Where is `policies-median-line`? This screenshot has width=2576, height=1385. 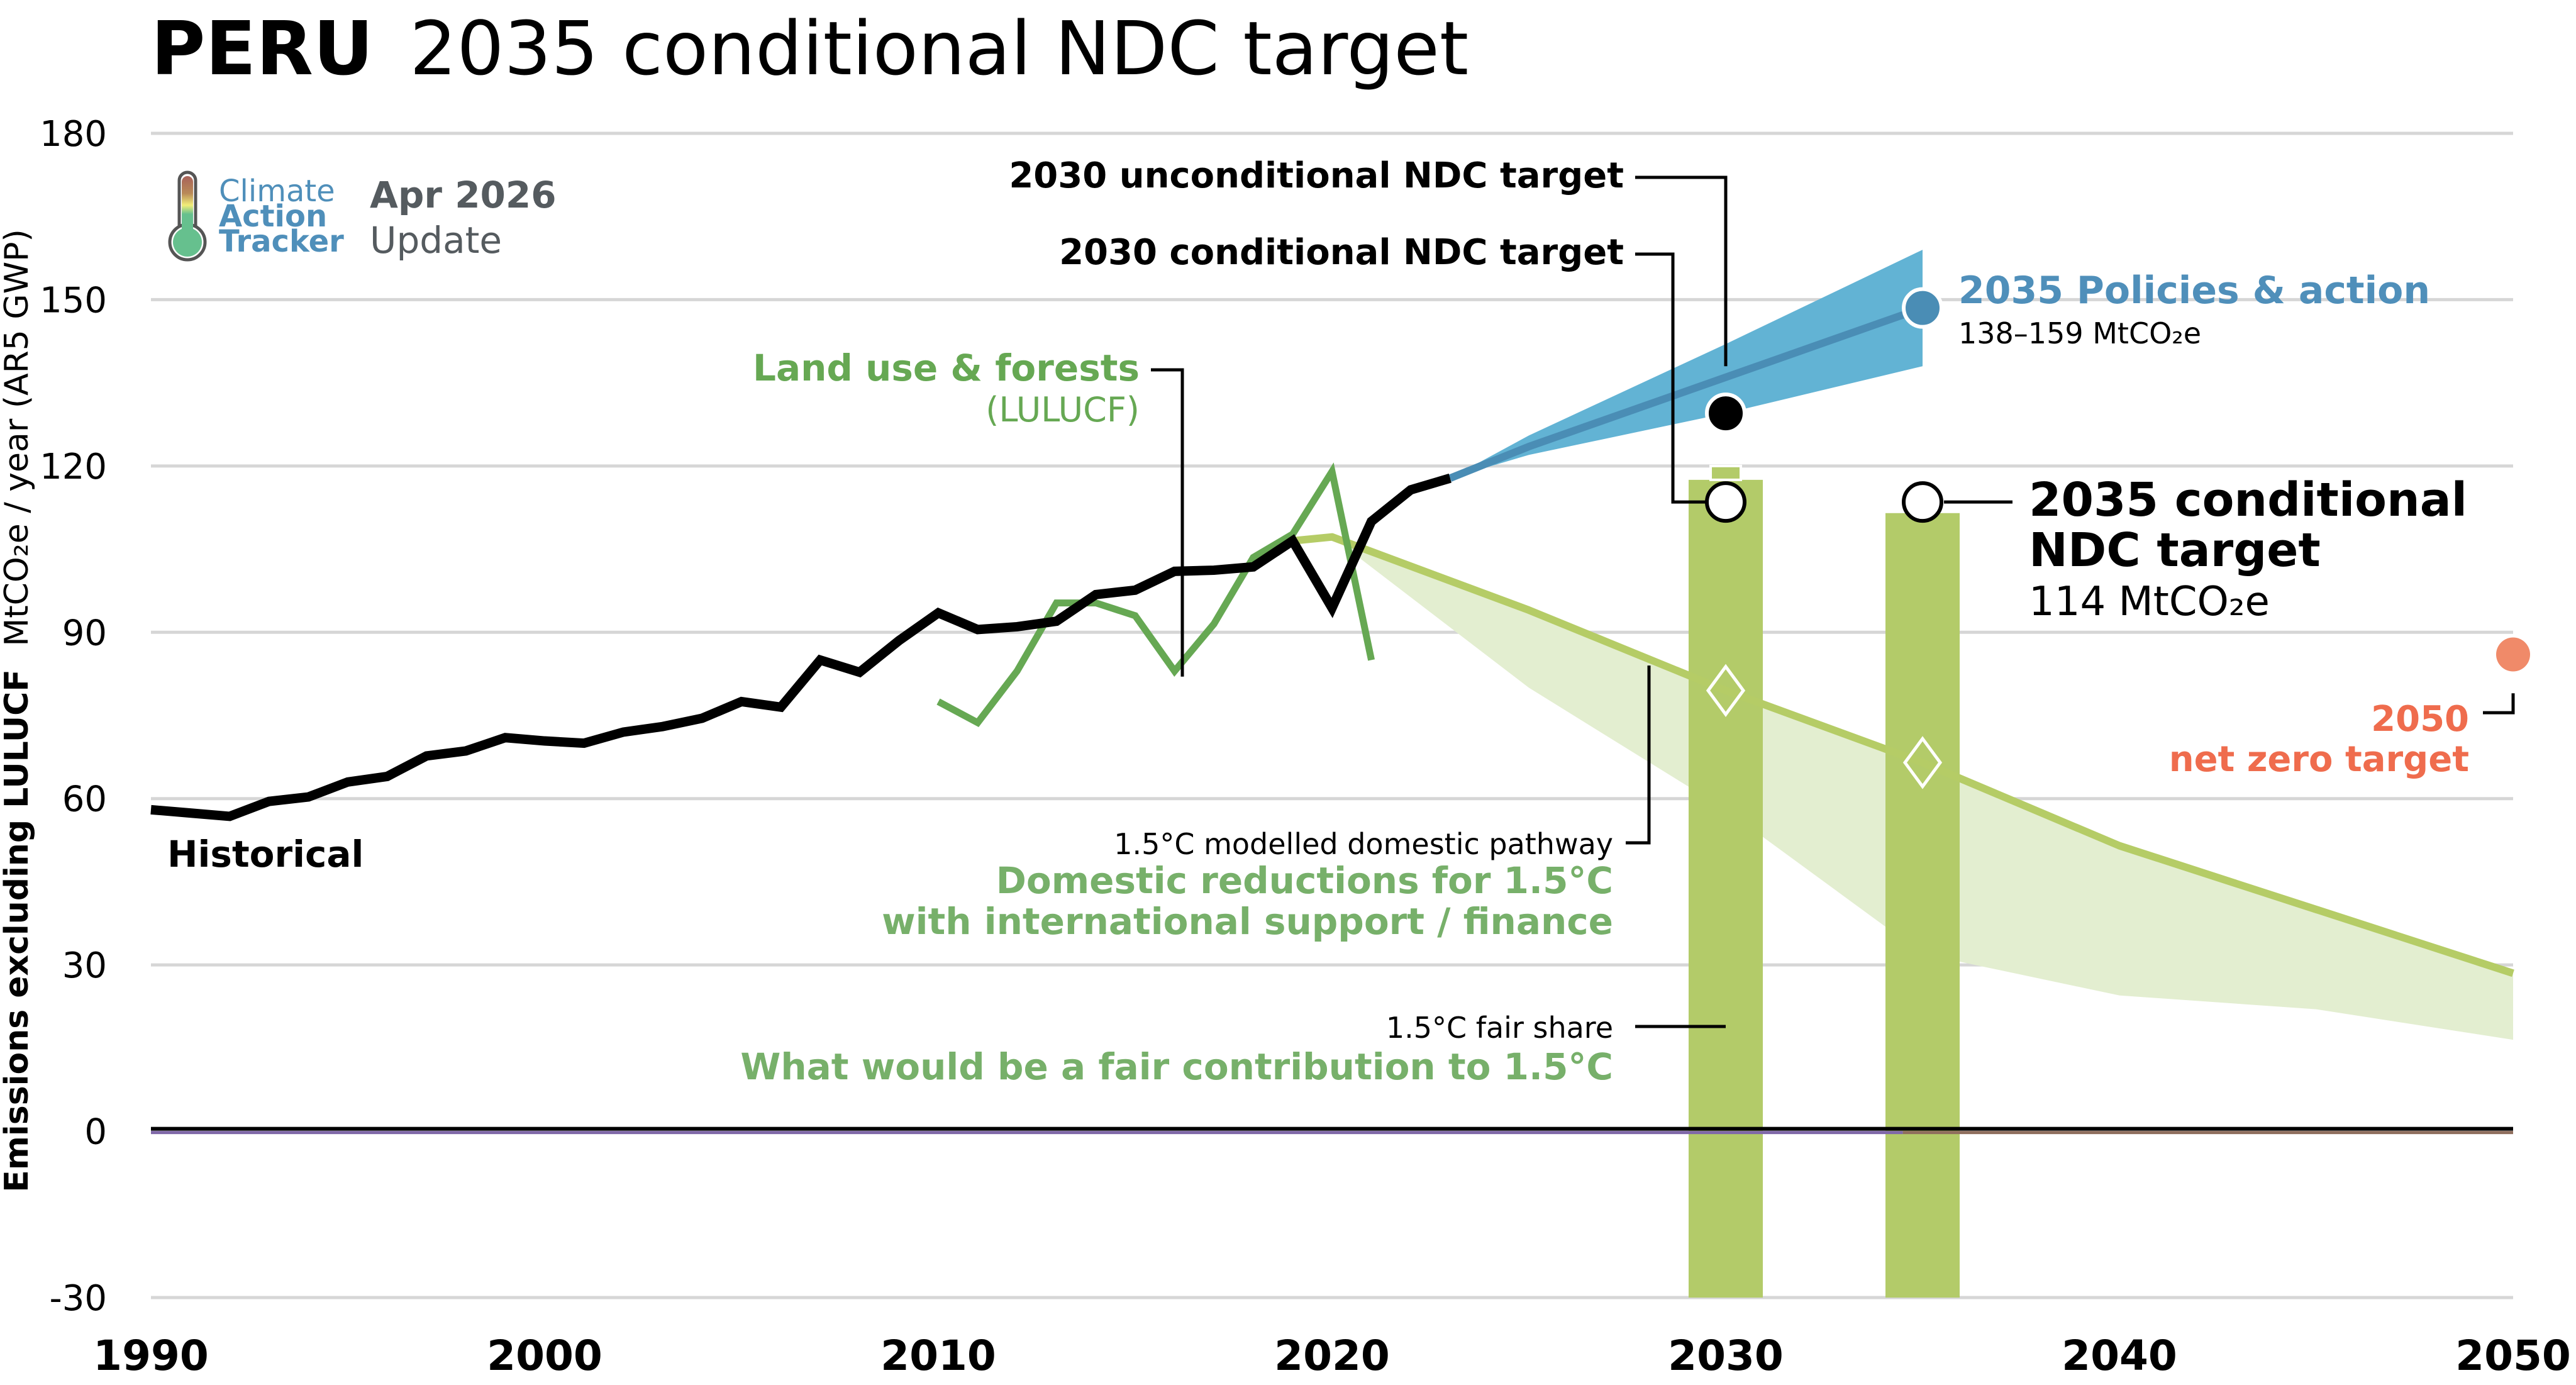 policies-median-line is located at coordinates (1686, 393).